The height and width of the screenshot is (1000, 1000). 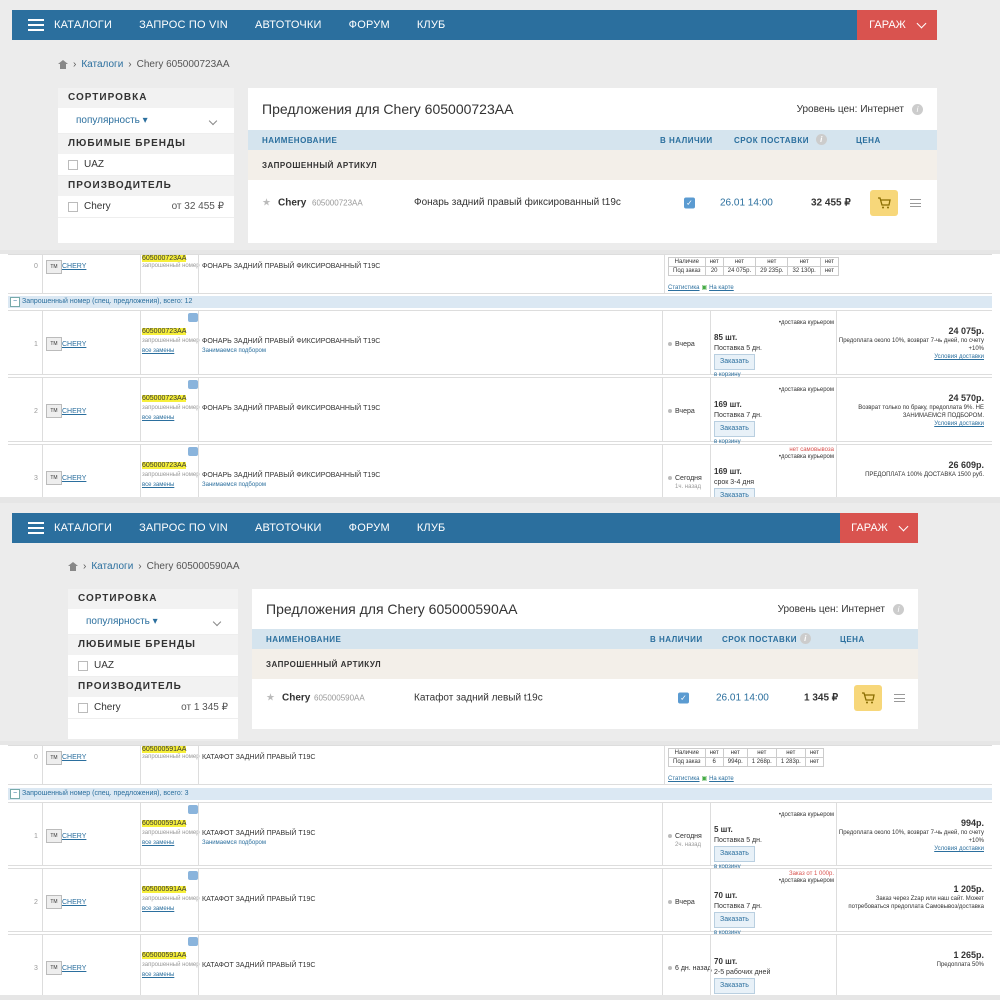 What do you see at coordinates (882, 109) in the screenshot?
I see `level-value: Интернет` at bounding box center [882, 109].